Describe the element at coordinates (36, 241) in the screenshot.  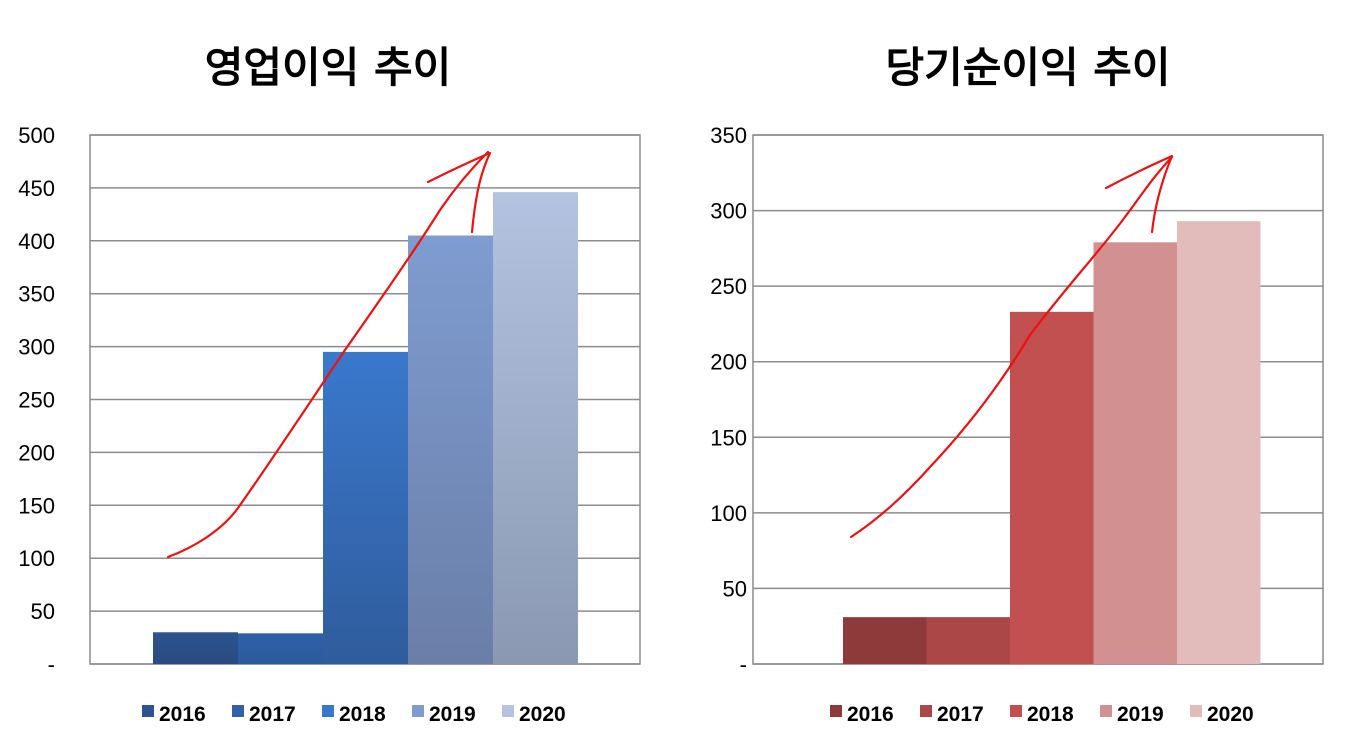
I see `y-tick-label: 400` at that location.